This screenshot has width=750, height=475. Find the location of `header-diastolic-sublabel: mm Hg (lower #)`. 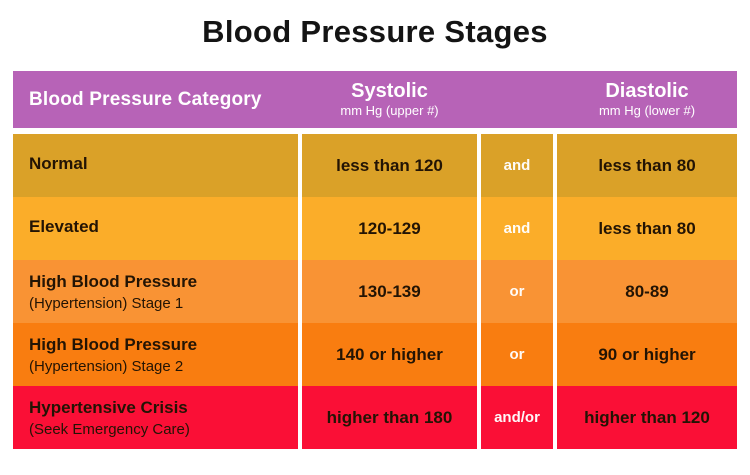

header-diastolic-sublabel: mm Hg (lower #) is located at coordinates (647, 111).